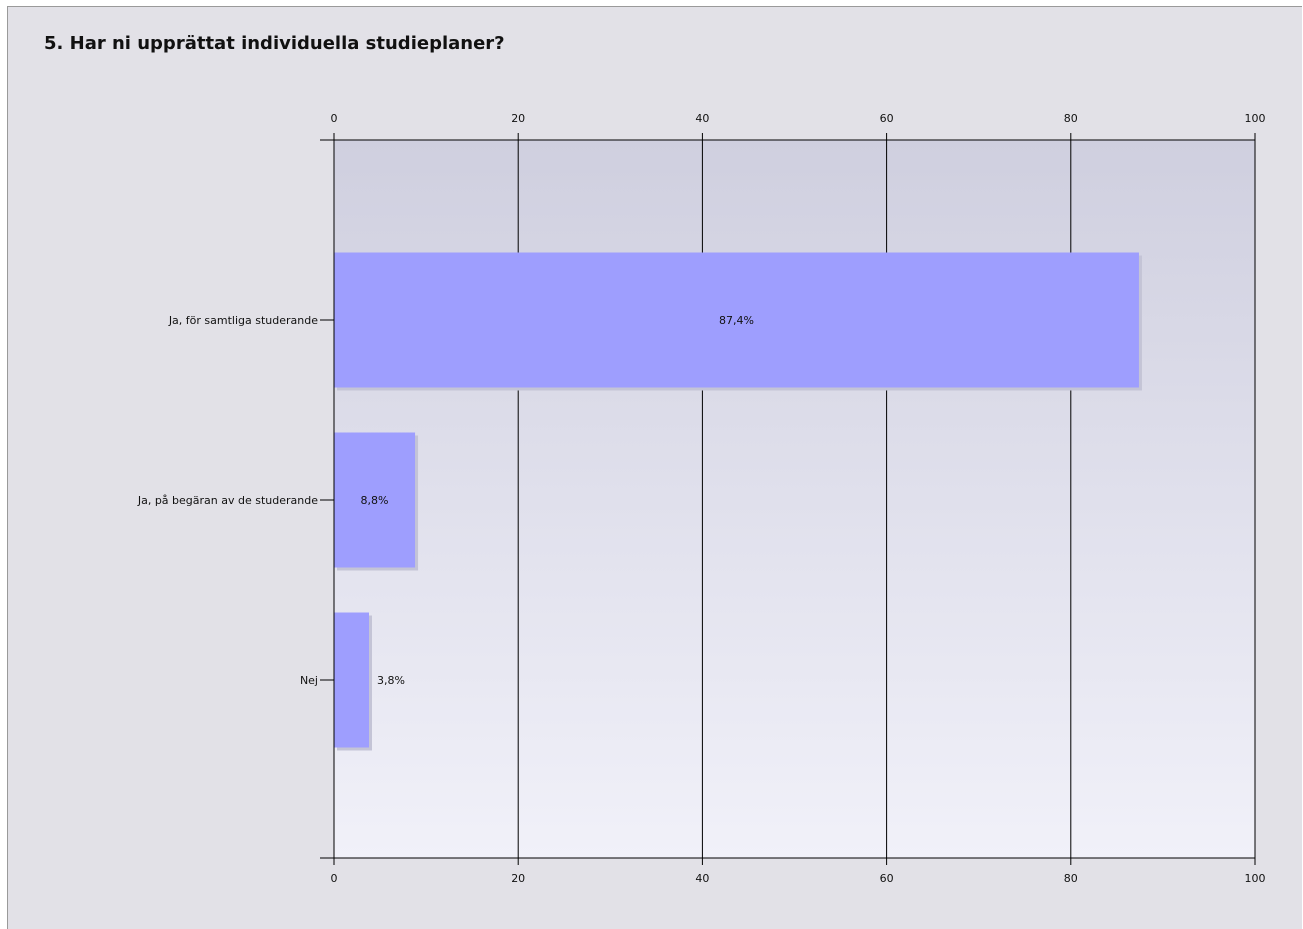 The width and height of the screenshot is (1303, 929). What do you see at coordinates (518, 878) in the screenshot?
I see `x-tick-label-bottom-20: 20` at bounding box center [518, 878].